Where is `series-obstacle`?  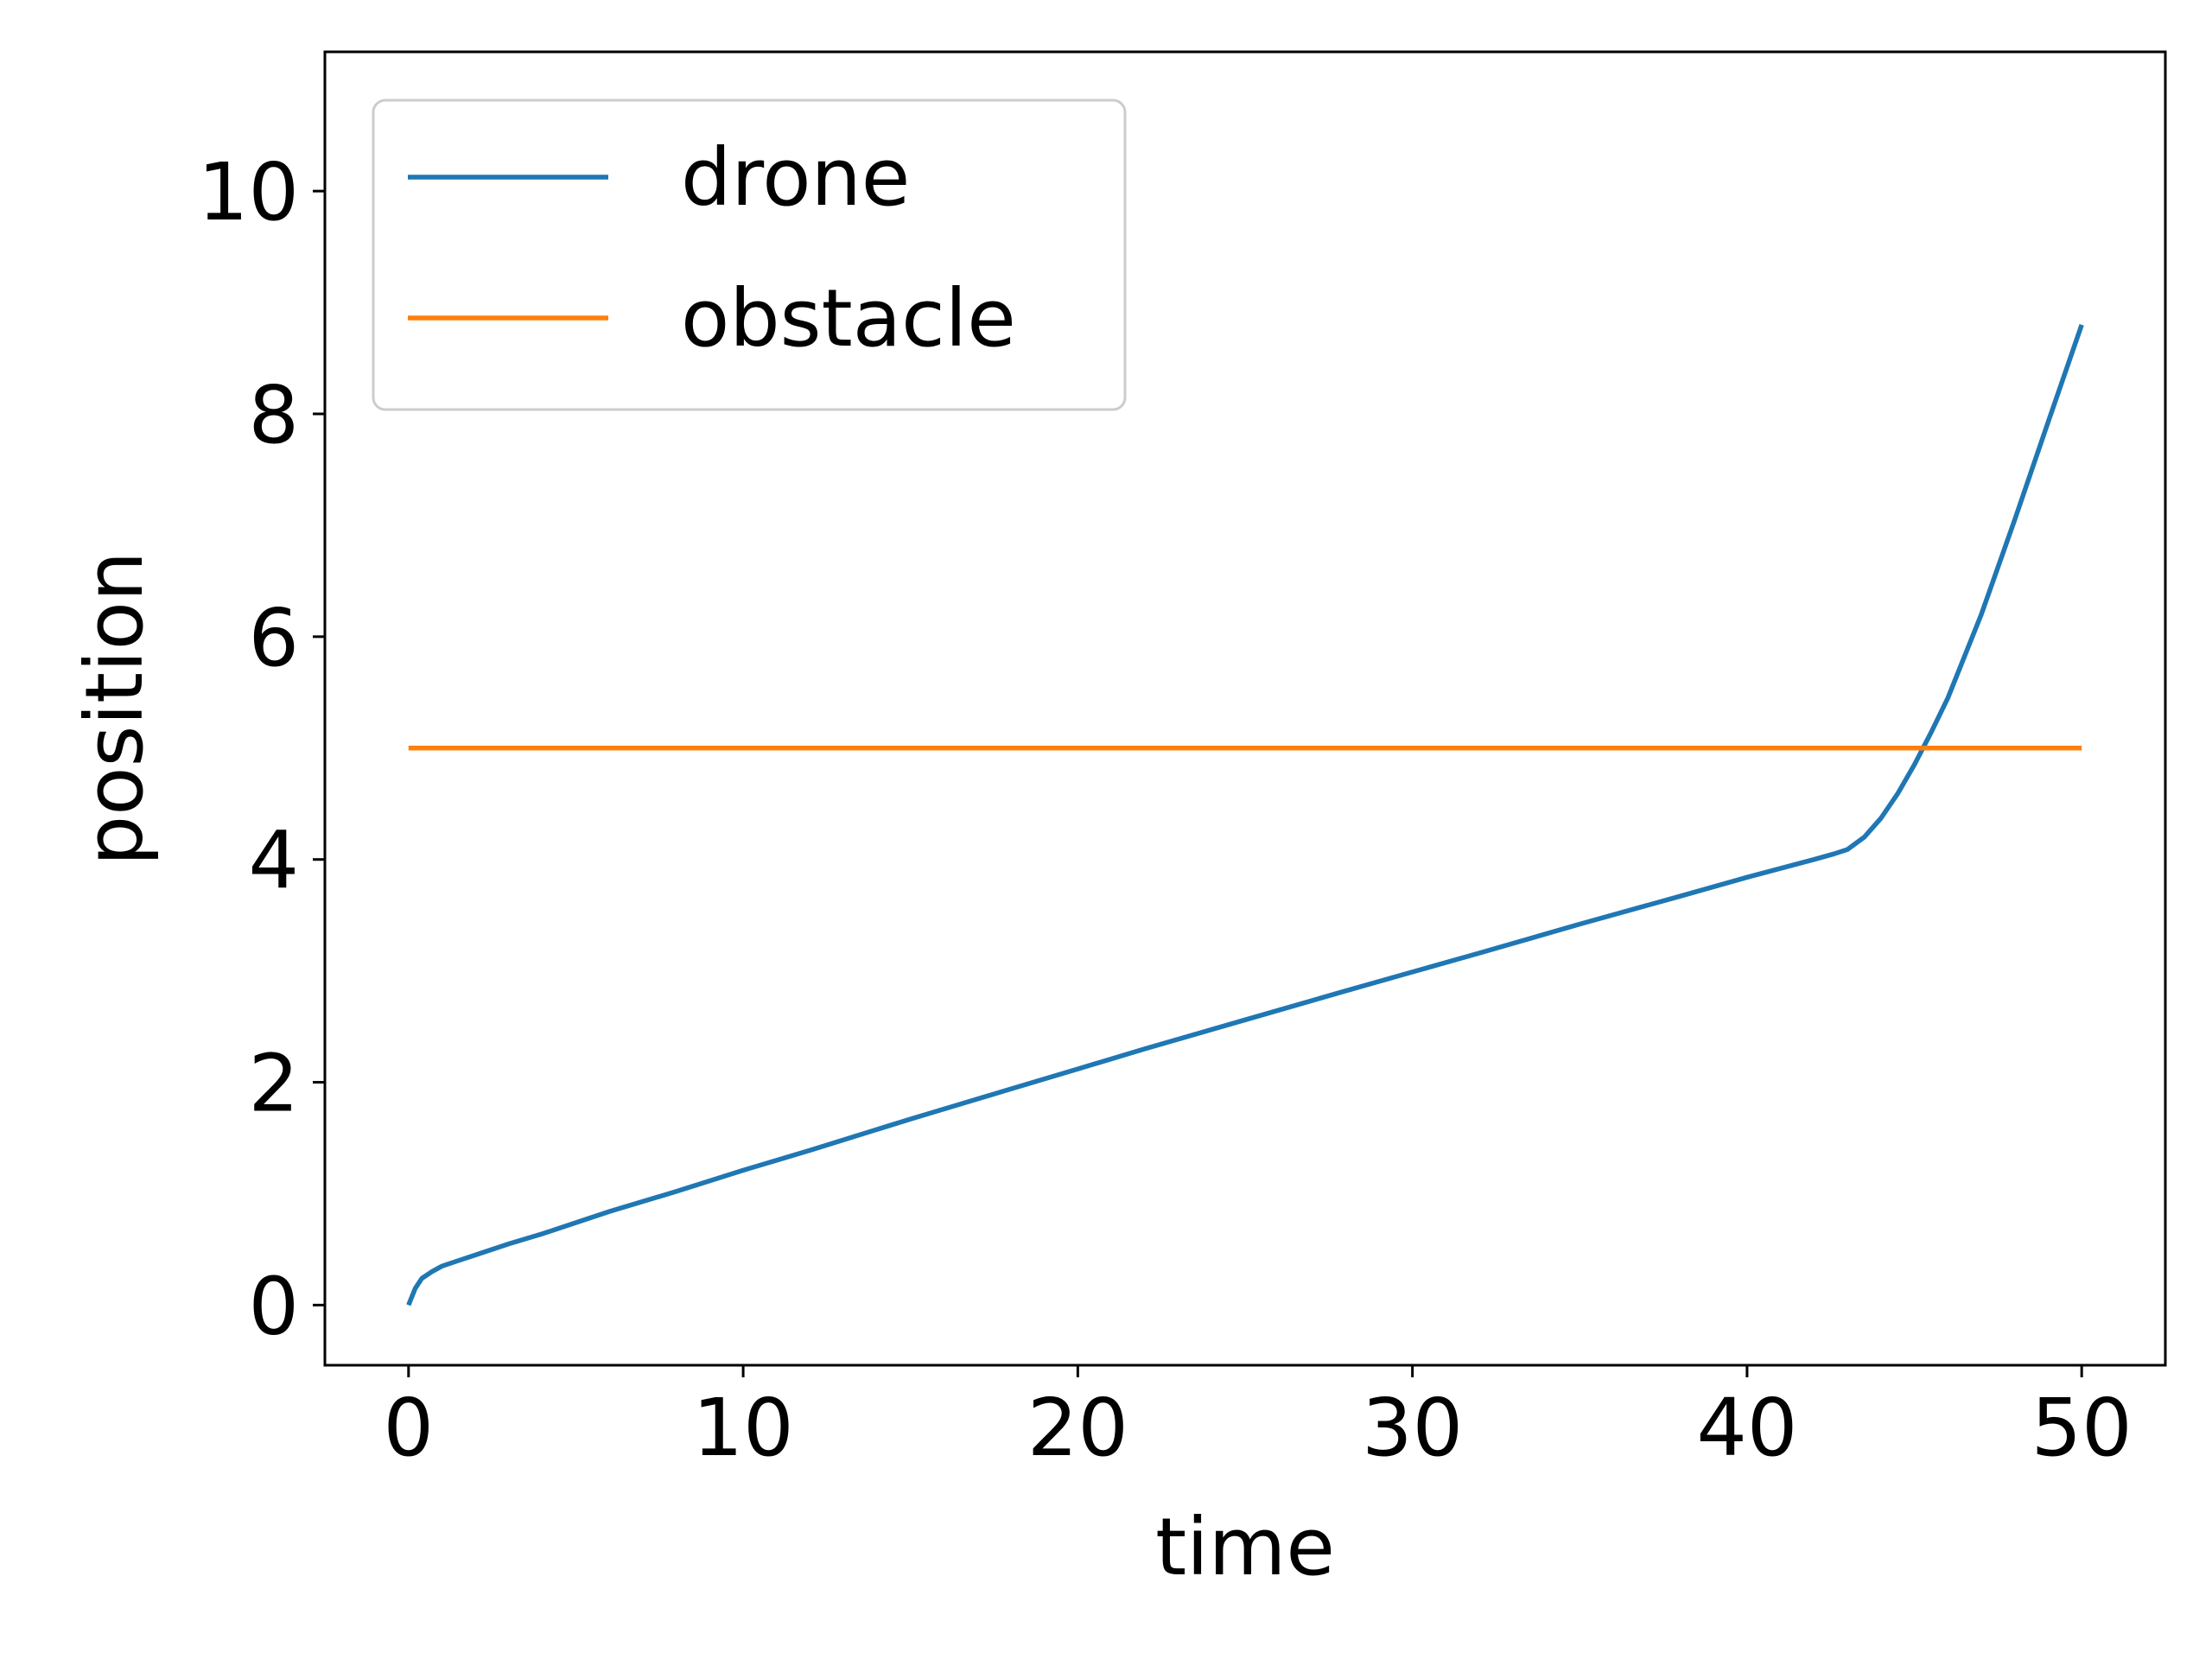
series-obstacle is located at coordinates (1245, 748).